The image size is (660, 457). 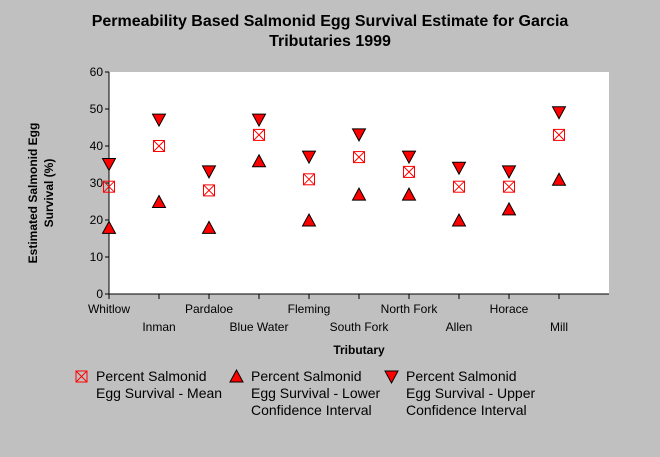 I want to click on legend-label-mean: Percent Salmonid Egg Survival - Mean, so click(x=159, y=384).